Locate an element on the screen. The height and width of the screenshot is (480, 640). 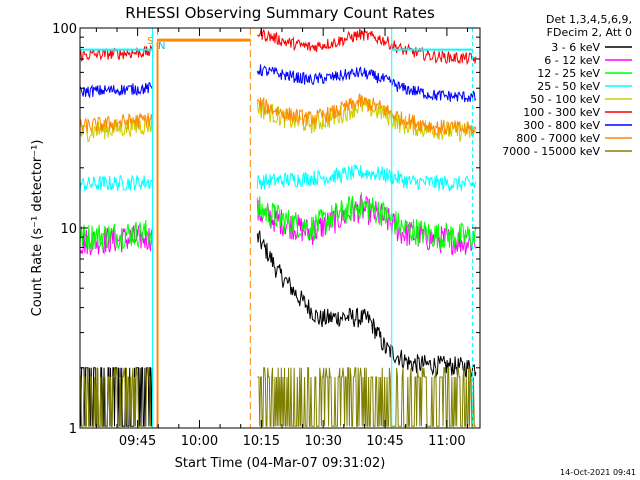
series-12-25-keV-seg2 is located at coordinates (366, 221).